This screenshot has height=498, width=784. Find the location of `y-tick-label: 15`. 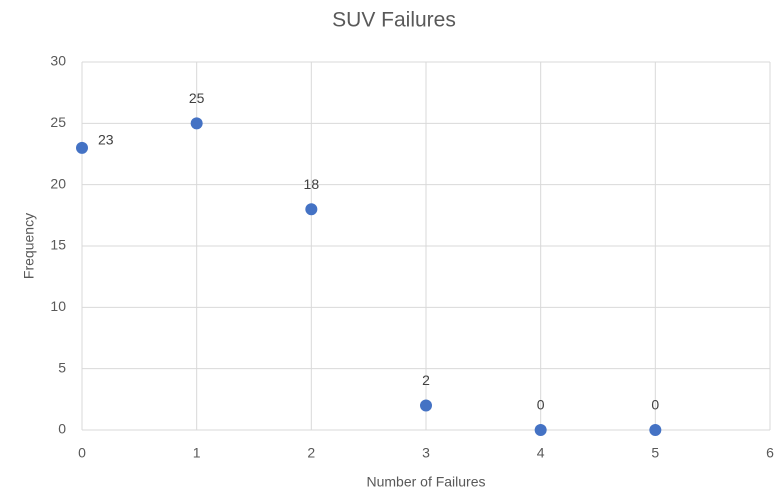

y-tick-label: 15 is located at coordinates (58, 245).